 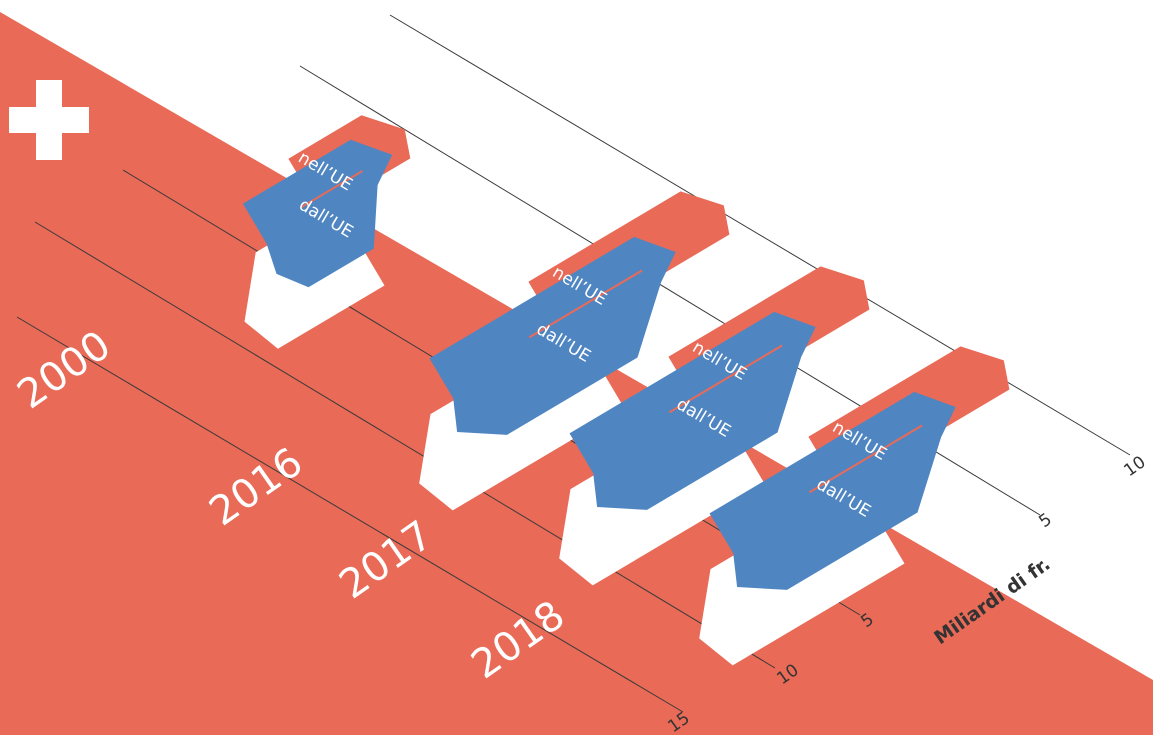 I want to click on bar-seam-2000, so click(x=332, y=189).